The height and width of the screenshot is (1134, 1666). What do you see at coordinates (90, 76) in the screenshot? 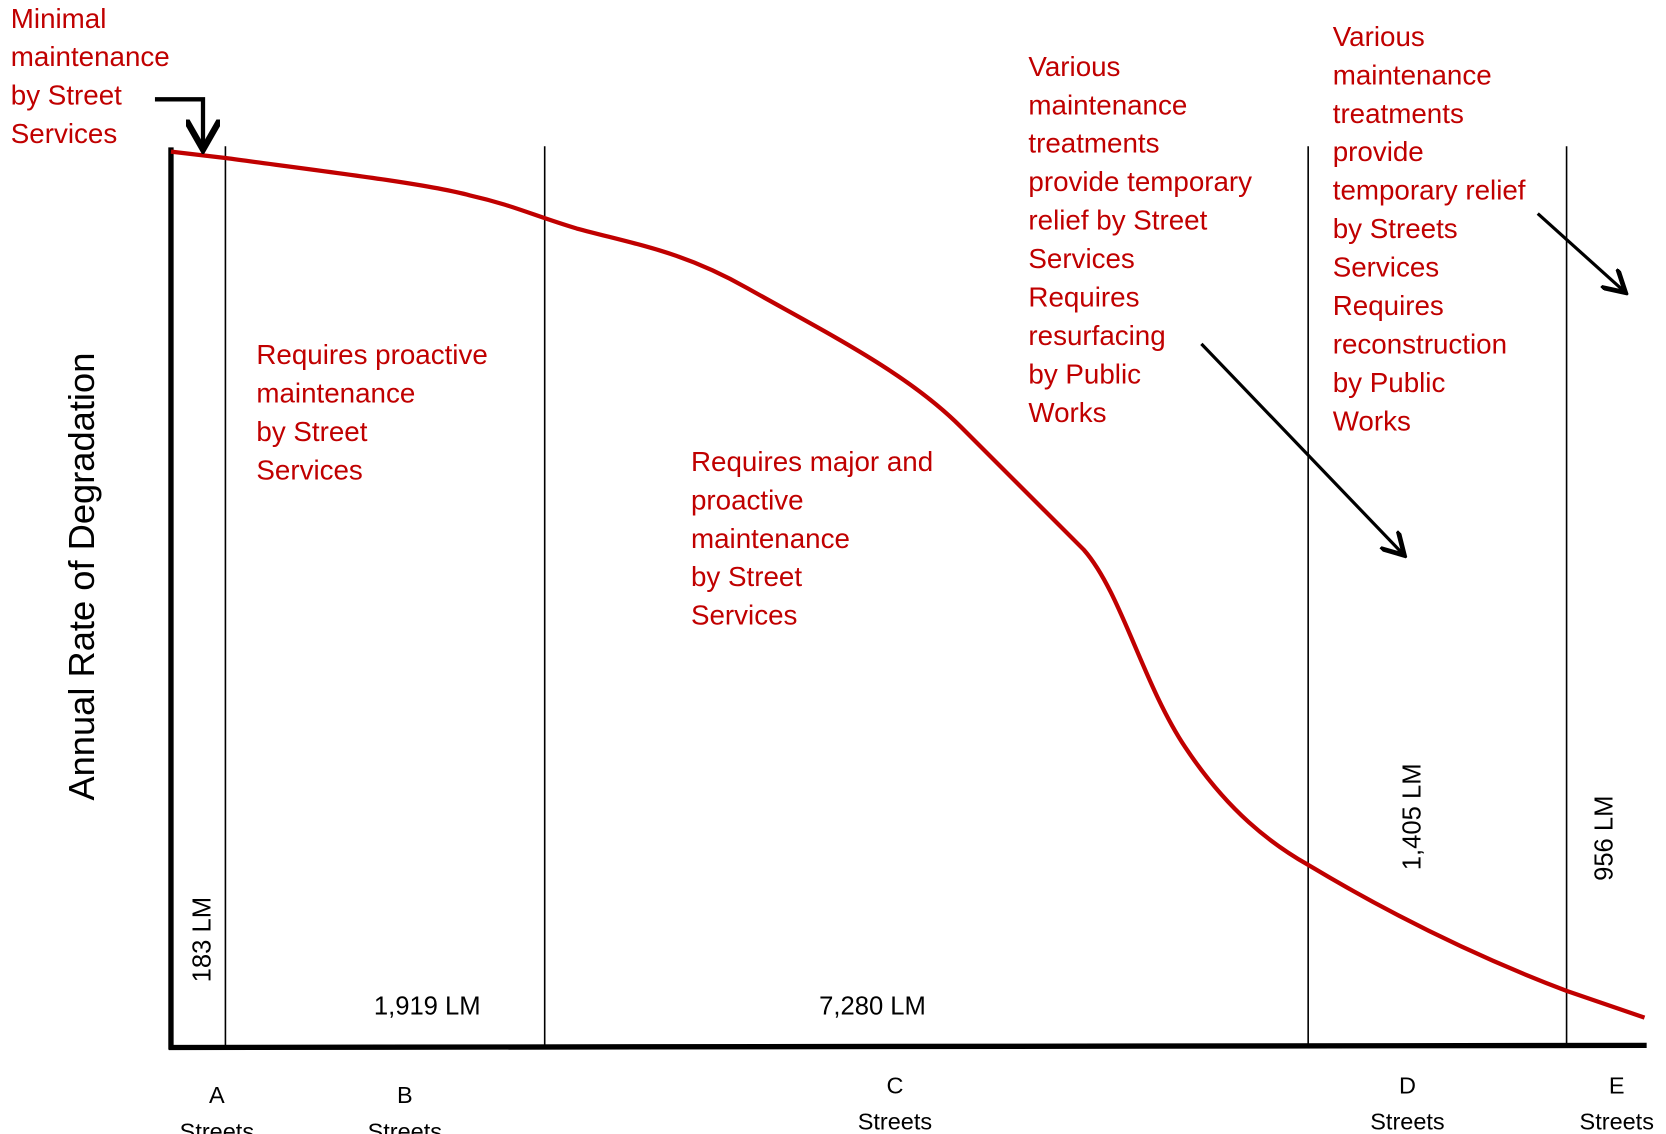
I see `annotation: Minimal maintenance by Street Services` at bounding box center [90, 76].